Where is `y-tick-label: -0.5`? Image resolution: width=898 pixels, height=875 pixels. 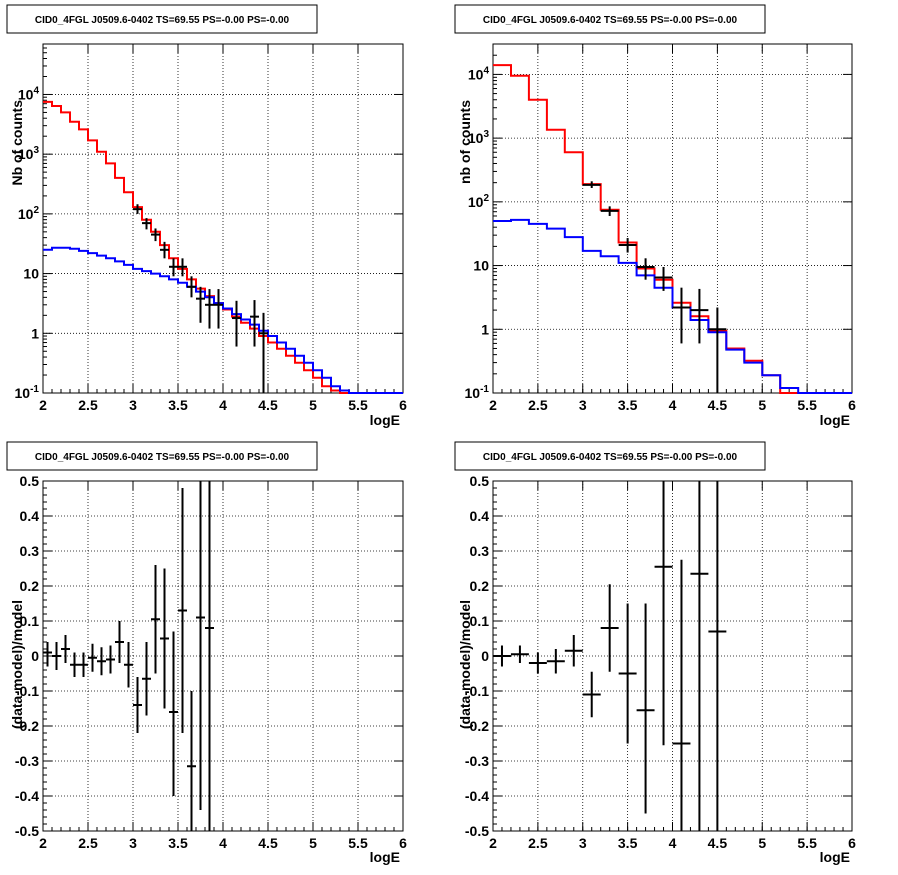 y-tick-label: -0.5 is located at coordinates (27, 831).